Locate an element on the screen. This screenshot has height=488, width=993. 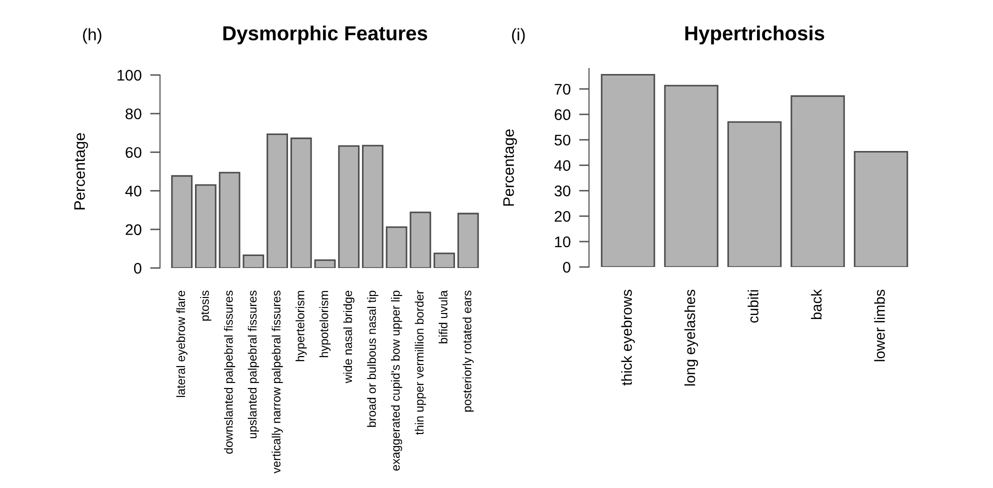
x-tick-label: thin upper vermillion border is located at coordinates (420, 362).